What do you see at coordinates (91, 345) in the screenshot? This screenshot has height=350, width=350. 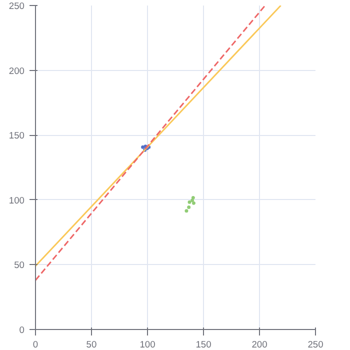 I see `x-tick-label: 50` at bounding box center [91, 345].